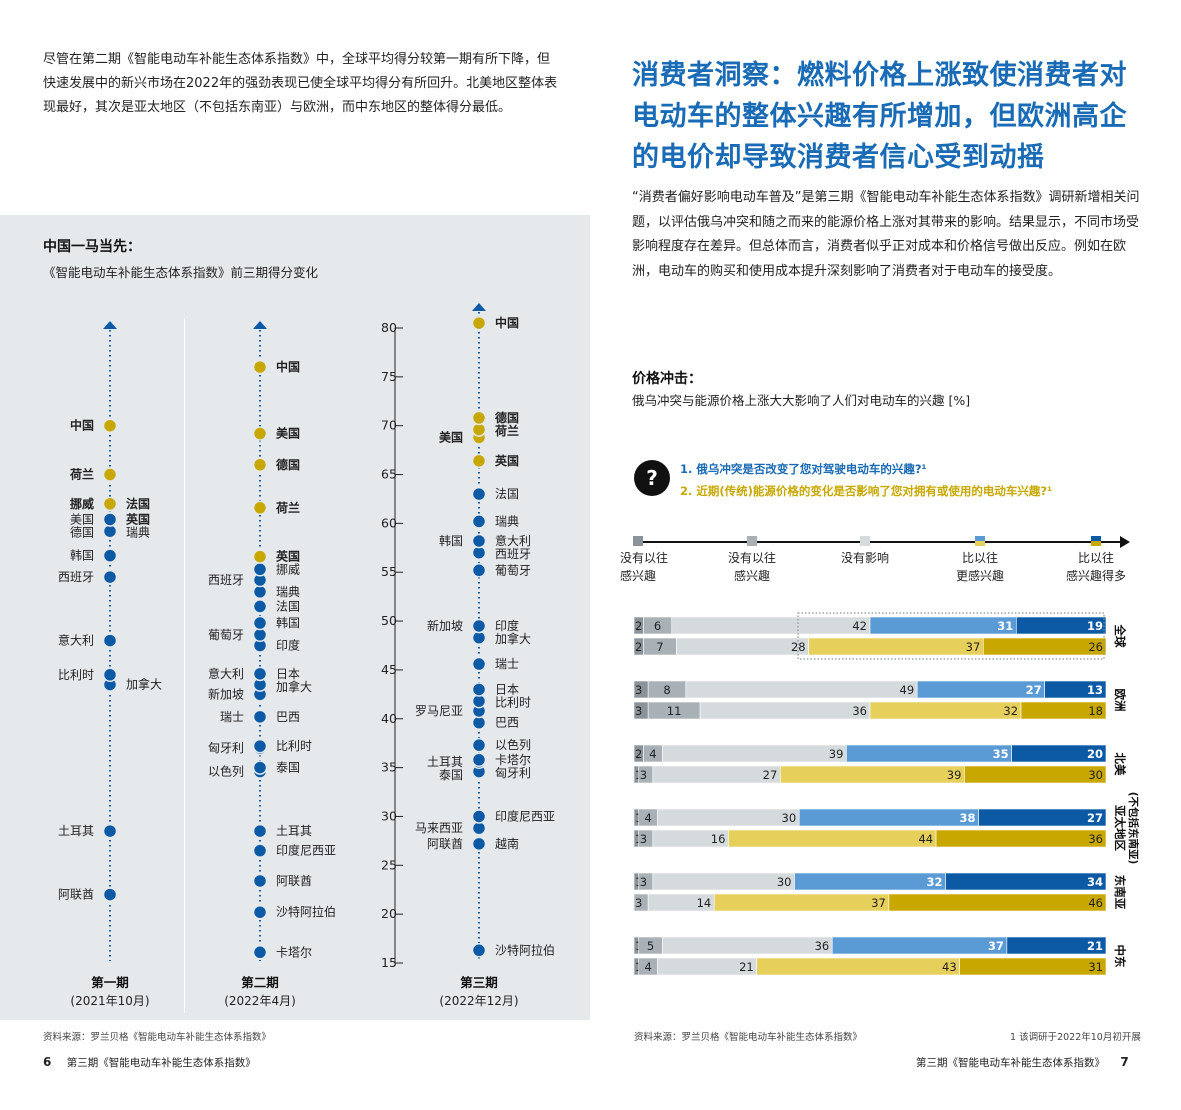  Describe the element at coordinates (1120, 892) in the screenshot. I see `region-label-group: 东南亚` at that location.